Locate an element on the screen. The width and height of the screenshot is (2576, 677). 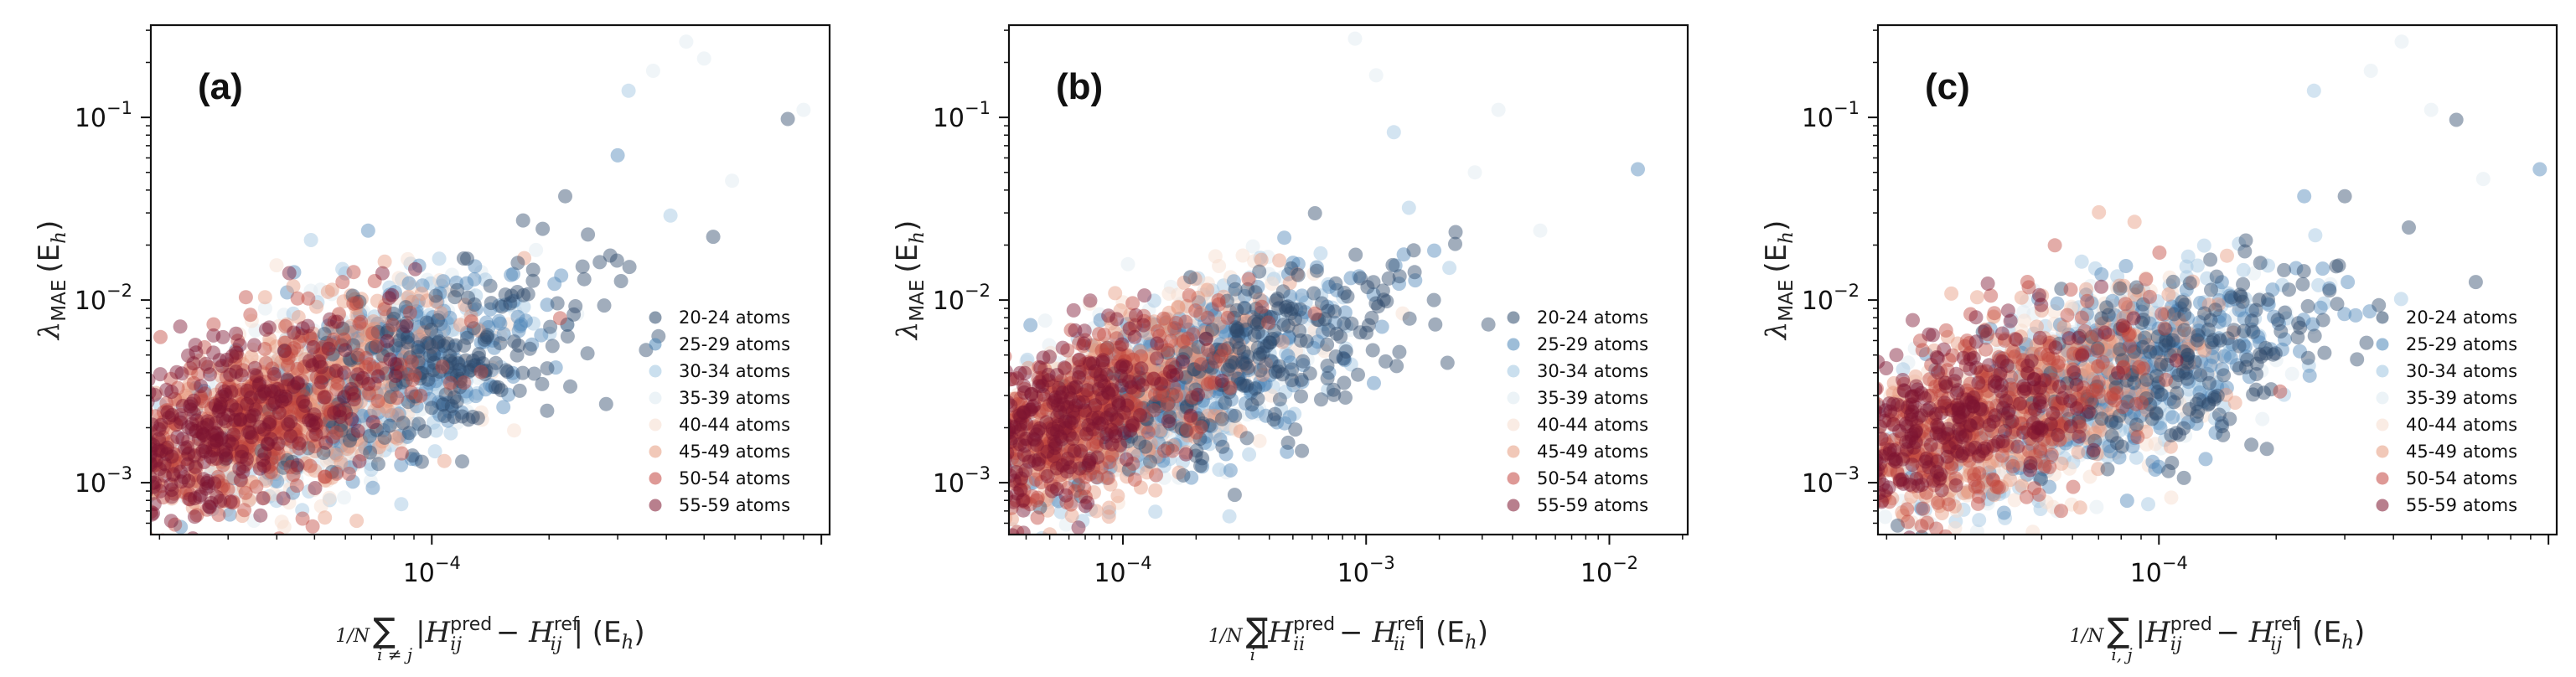
tick-base: 10 is located at coordinates (90, 484).